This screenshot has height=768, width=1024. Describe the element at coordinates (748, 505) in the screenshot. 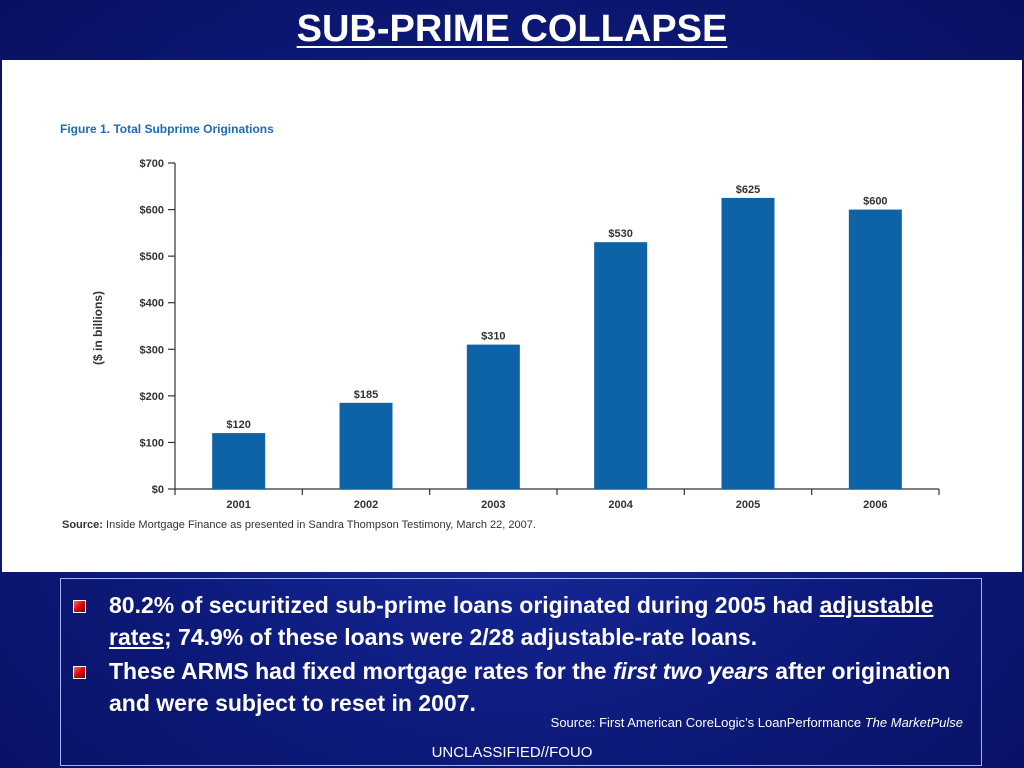

I see `x-tick-label: 2005` at that location.